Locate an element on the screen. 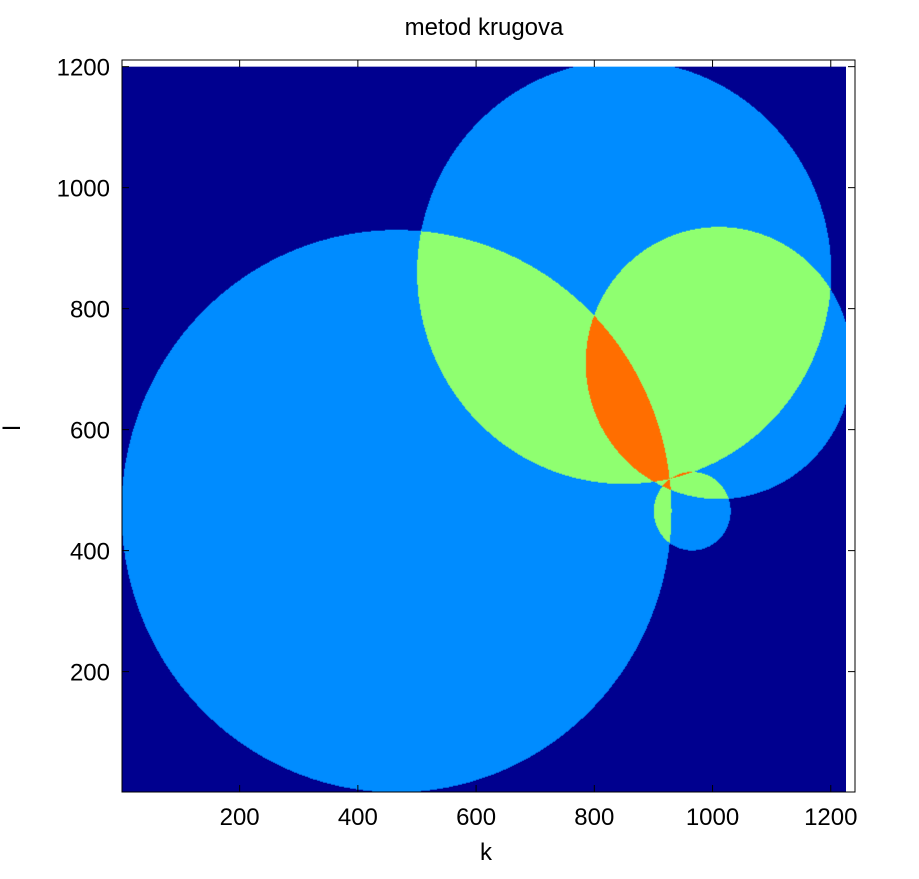  y-tick-labels: 200 400 600 800 1000 1200 is located at coordinates (83, 371).